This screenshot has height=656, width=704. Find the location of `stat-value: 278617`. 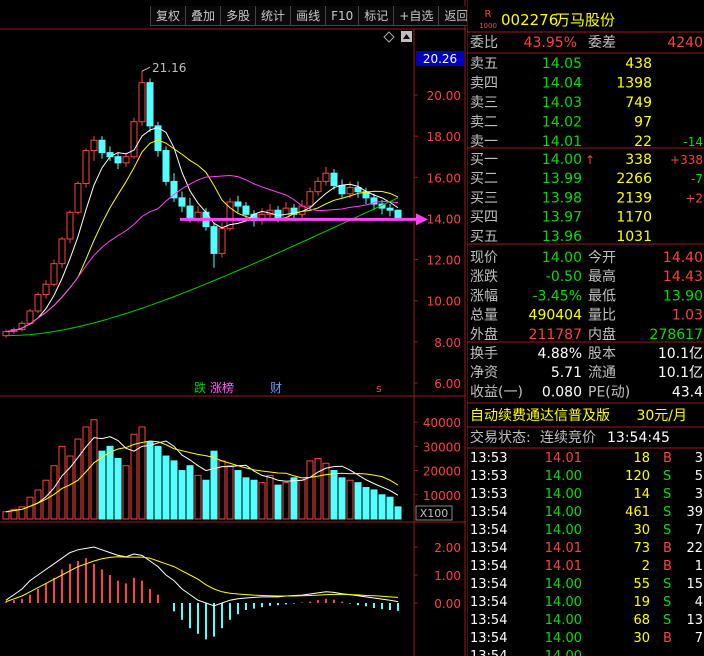

stat-value: 278617 is located at coordinates (676, 335).